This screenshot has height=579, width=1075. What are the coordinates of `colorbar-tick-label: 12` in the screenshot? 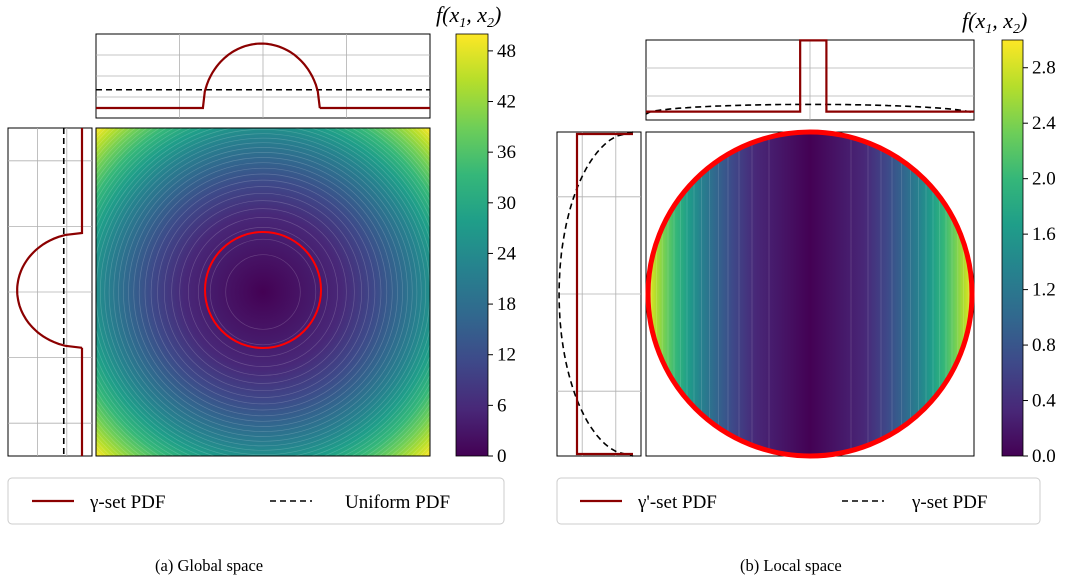 It's located at (506, 355).